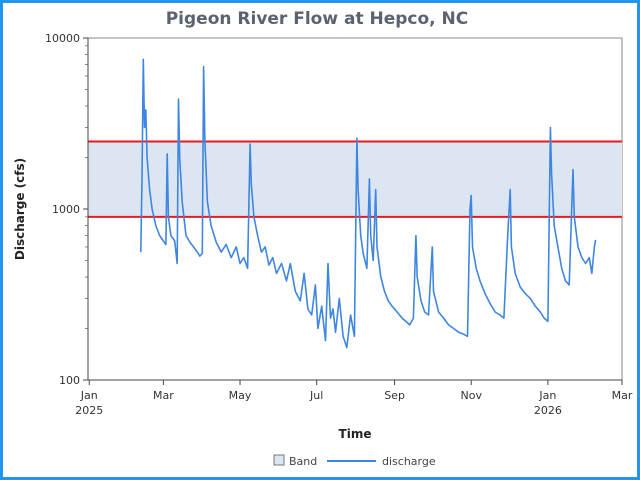 The width and height of the screenshot is (640, 480). What do you see at coordinates (409, 461) in the screenshot?
I see `legend-line-label: discharge` at bounding box center [409, 461].